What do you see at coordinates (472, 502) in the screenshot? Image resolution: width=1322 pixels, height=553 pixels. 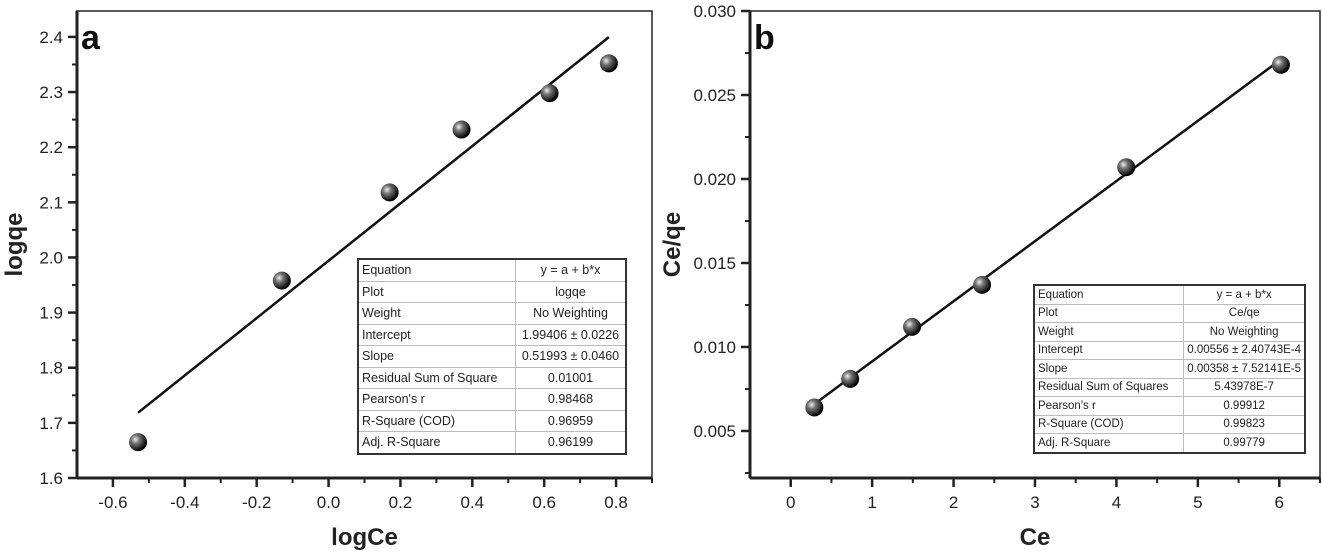 I see `x-tick-label: 0.4` at bounding box center [472, 502].